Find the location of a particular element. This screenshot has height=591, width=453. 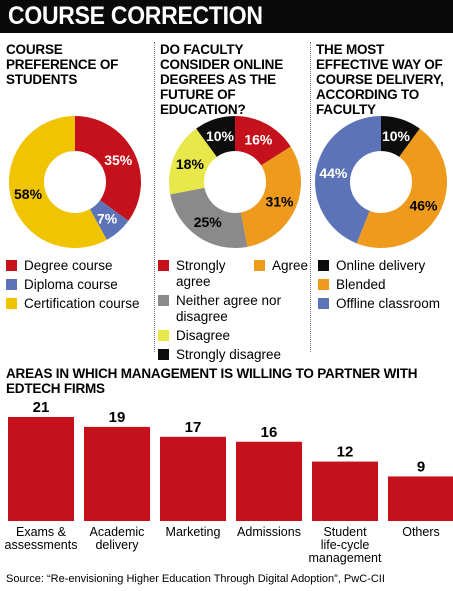

data-label-offline-classroom: 44% is located at coordinates (333, 173).